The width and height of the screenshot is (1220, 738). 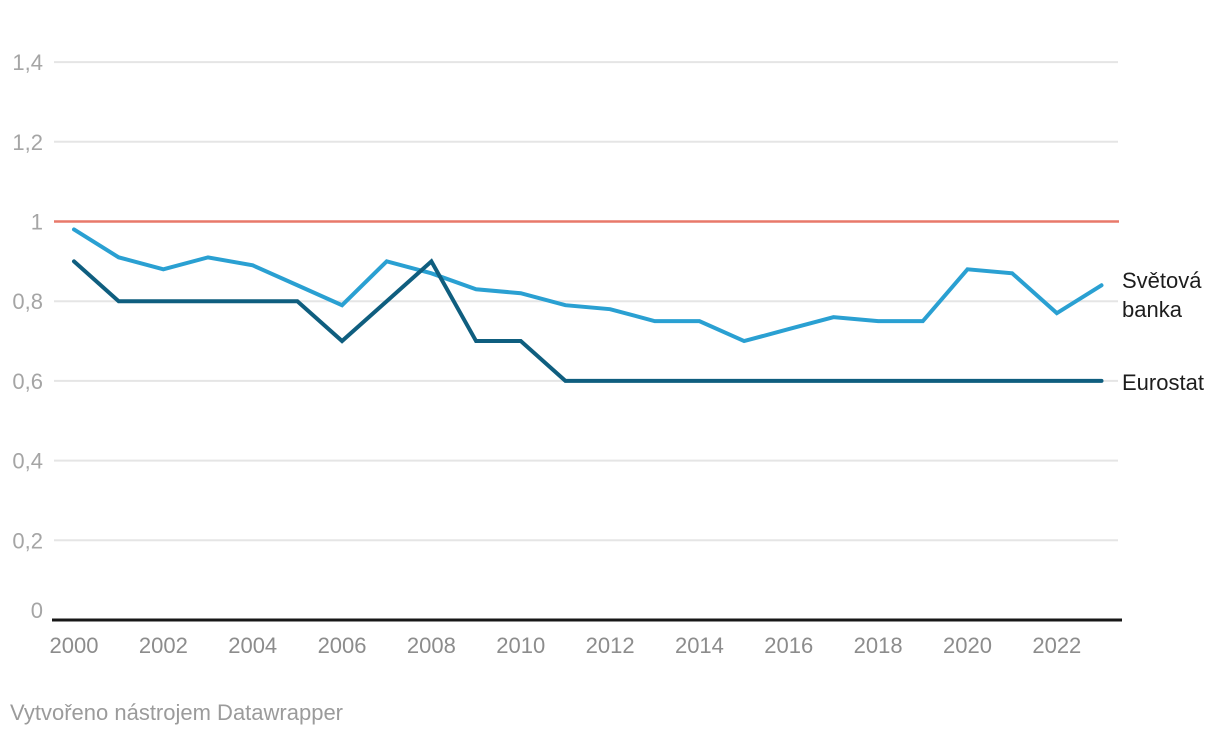 I want to click on series-line-svetova-banka, so click(x=588, y=285).